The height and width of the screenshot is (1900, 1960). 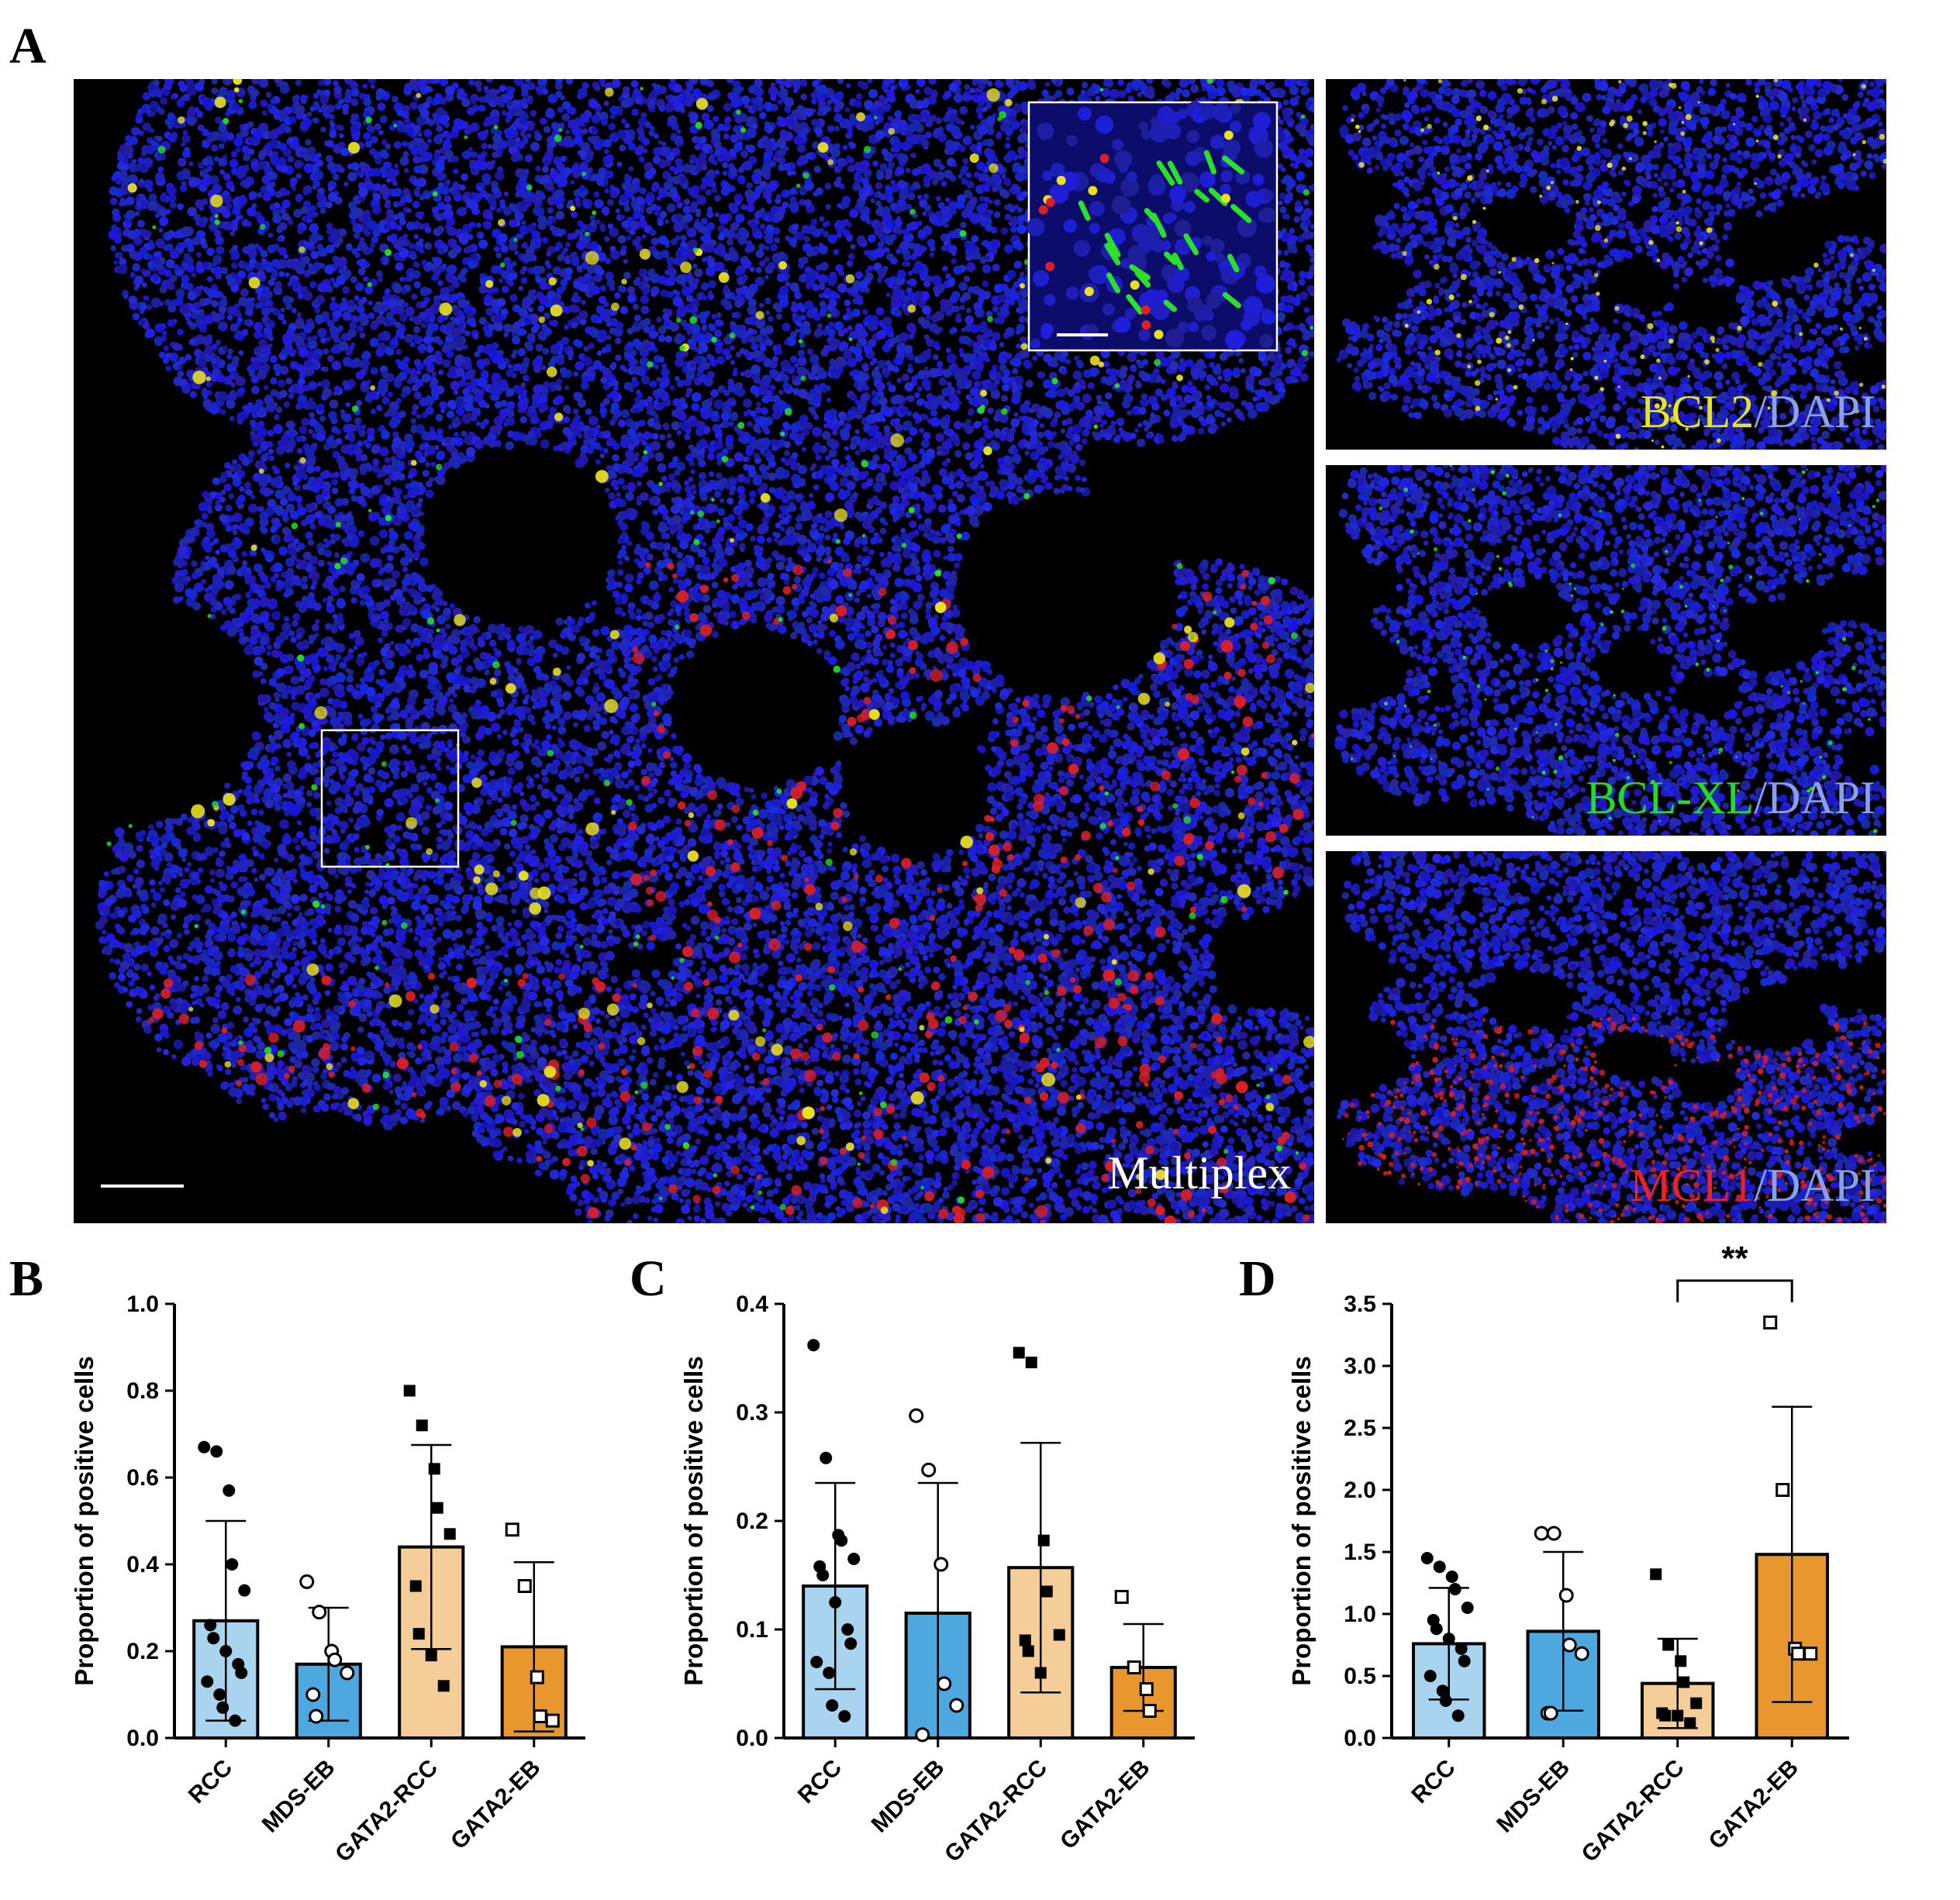 What do you see at coordinates (211, 1782) in the screenshot?
I see `x-tick-label: RCC` at bounding box center [211, 1782].